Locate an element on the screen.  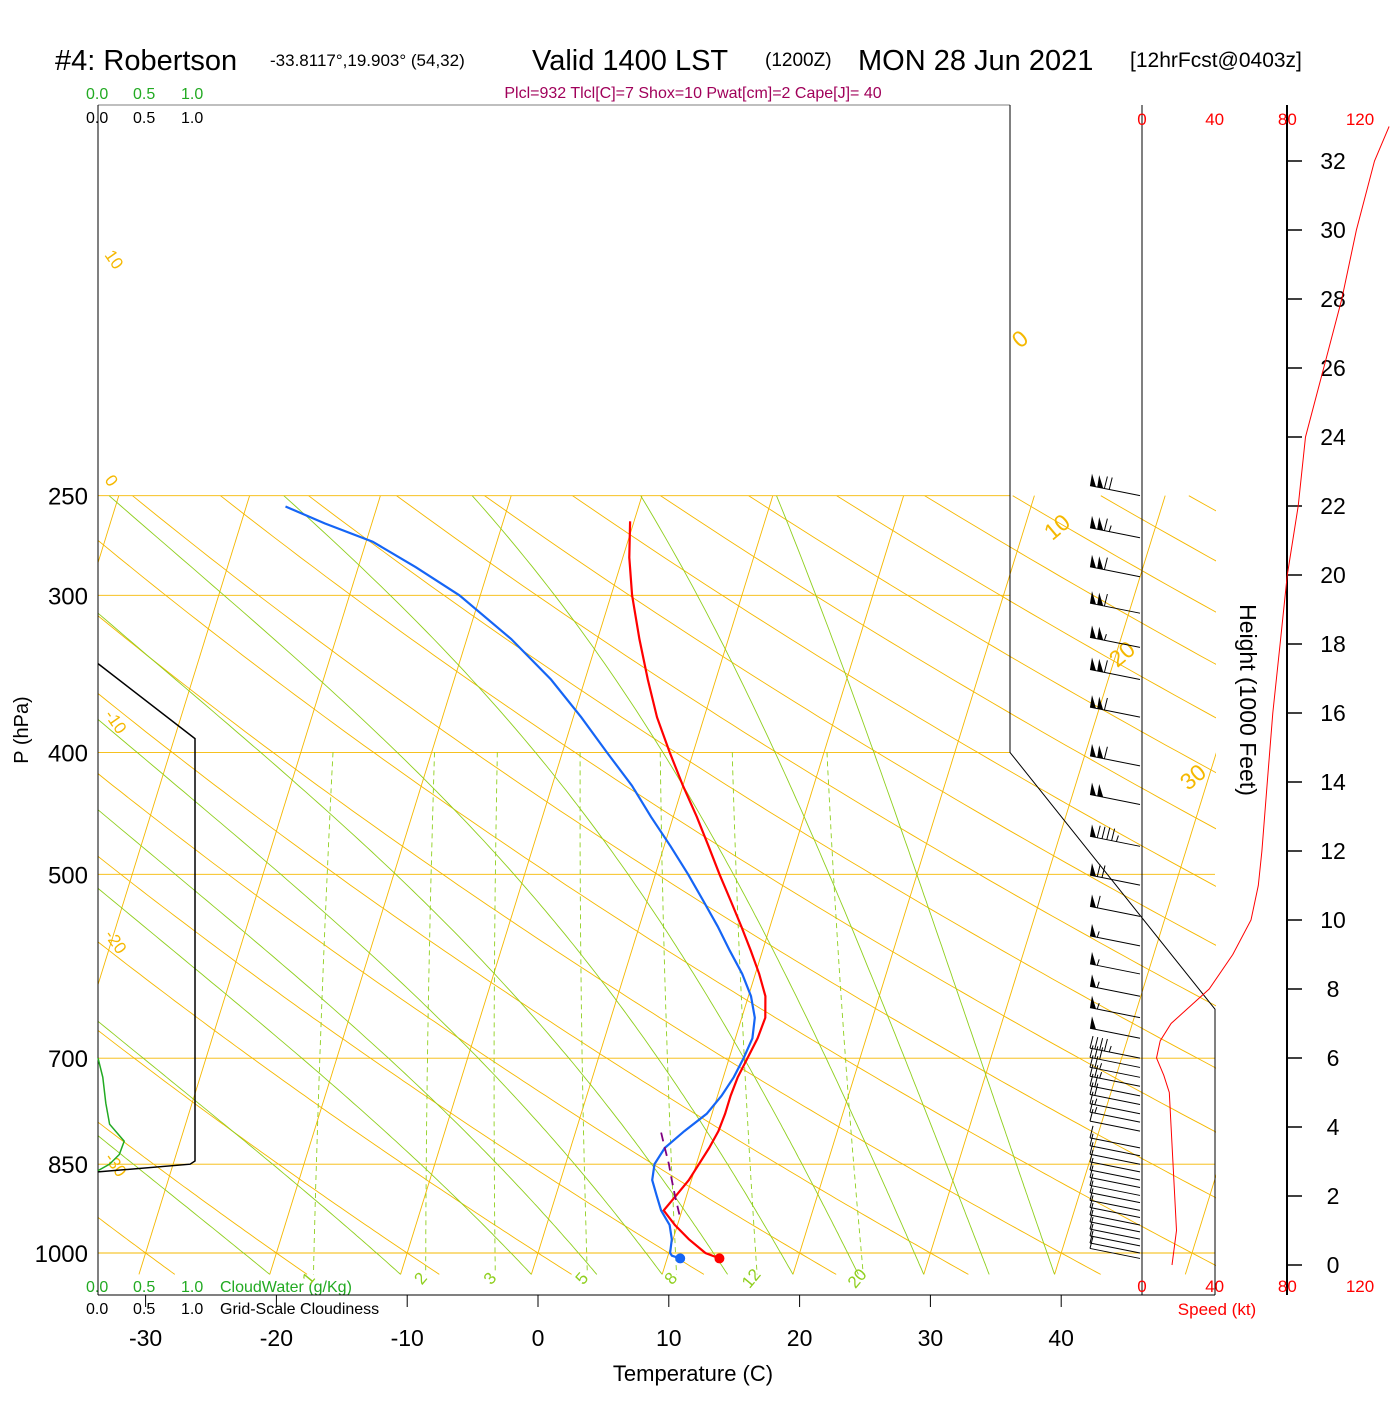
mixing-ratio-label: 8 is located at coordinates (671, 1278).